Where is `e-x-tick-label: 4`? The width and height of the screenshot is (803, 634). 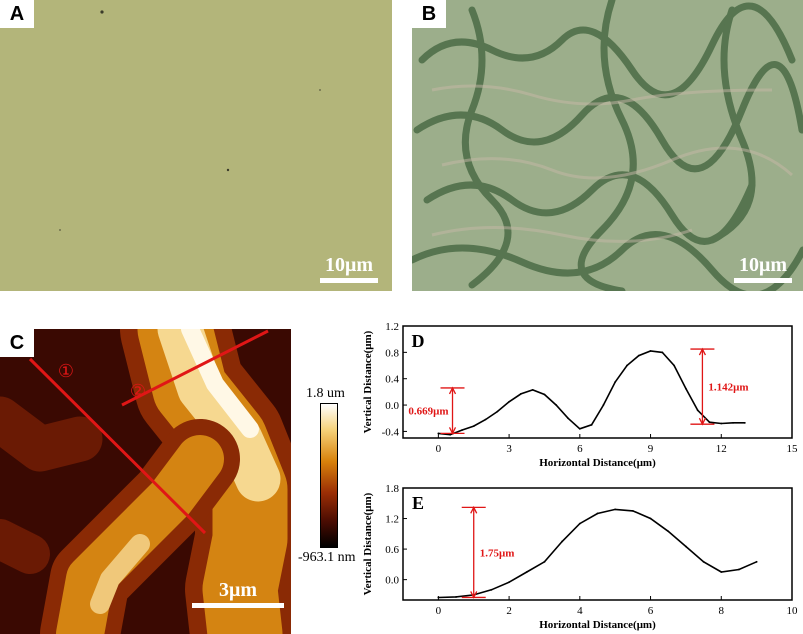
e-x-tick-label: 4 is located at coordinates (580, 611).